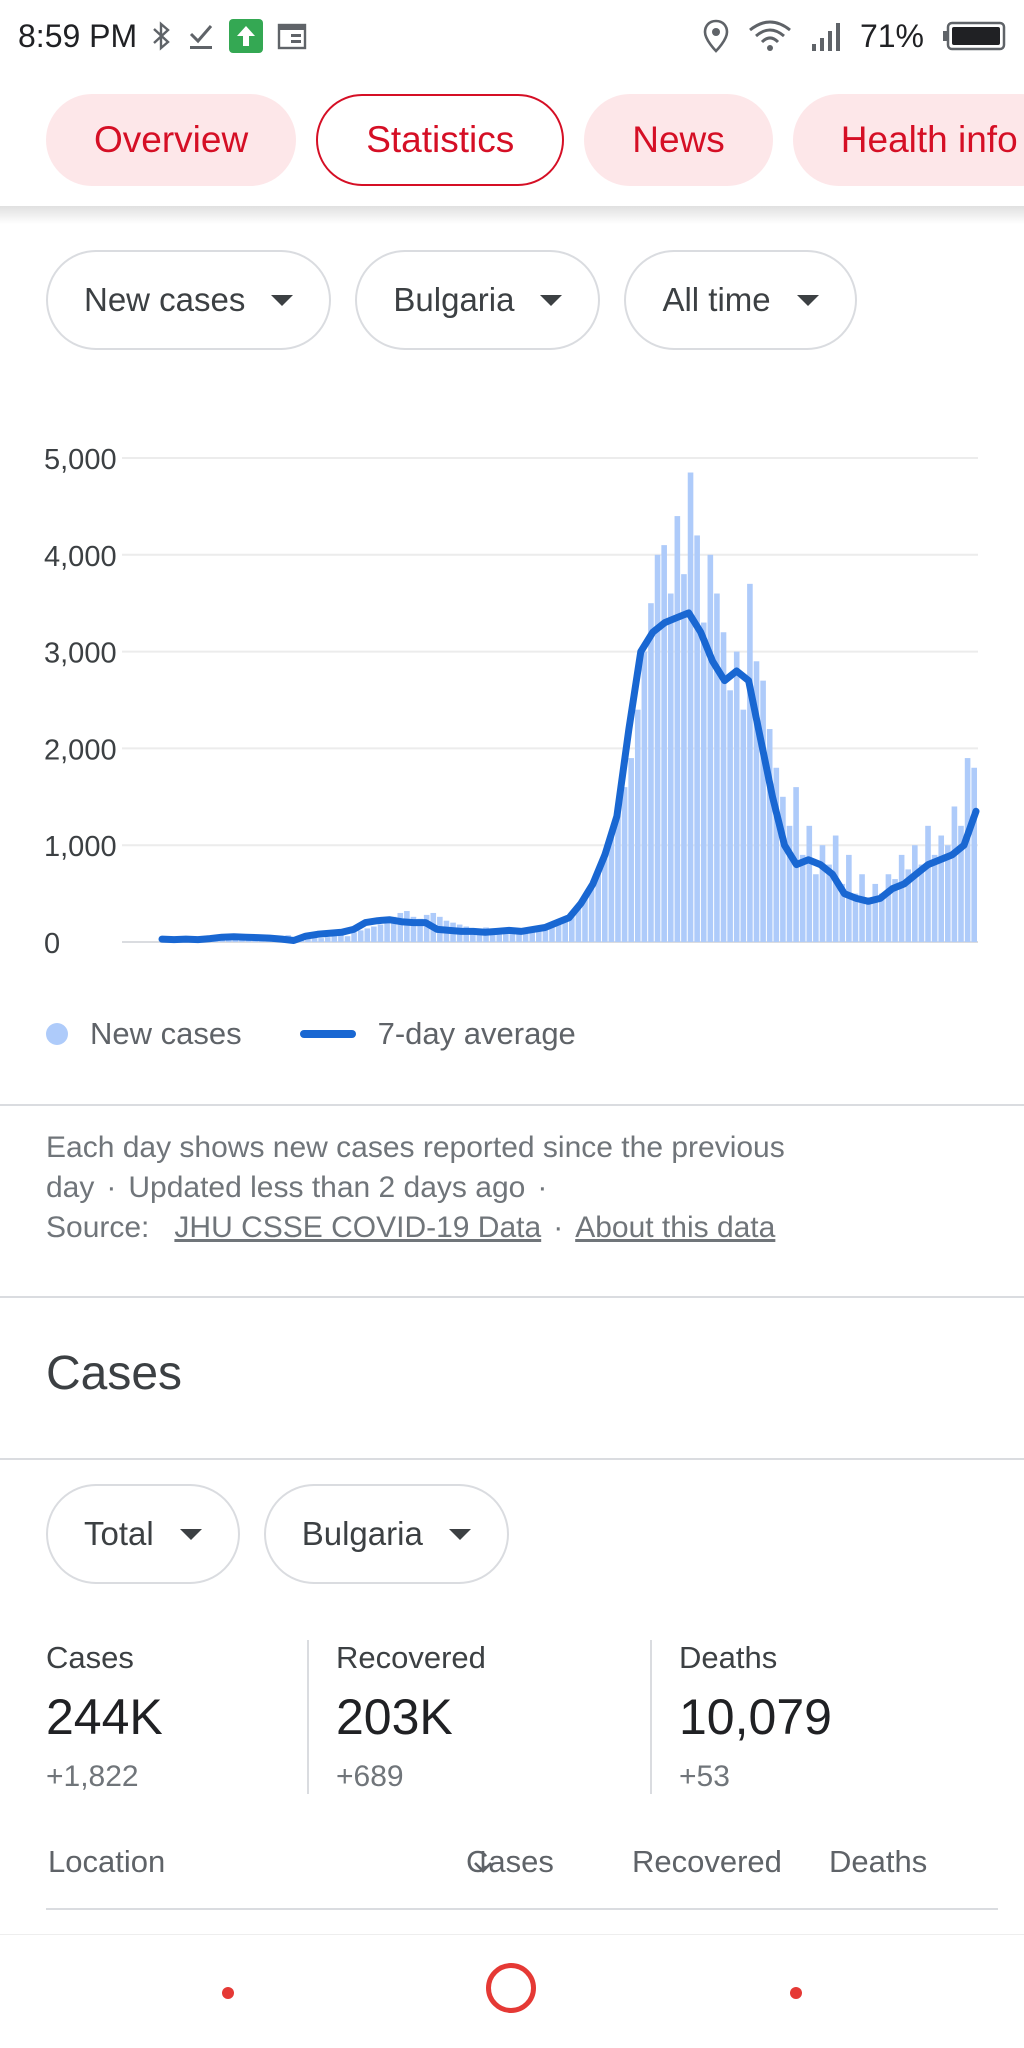 This screenshot has width=1024, height=2048. What do you see at coordinates (162, 36) in the screenshot?
I see `bluetooth-icon` at bounding box center [162, 36].